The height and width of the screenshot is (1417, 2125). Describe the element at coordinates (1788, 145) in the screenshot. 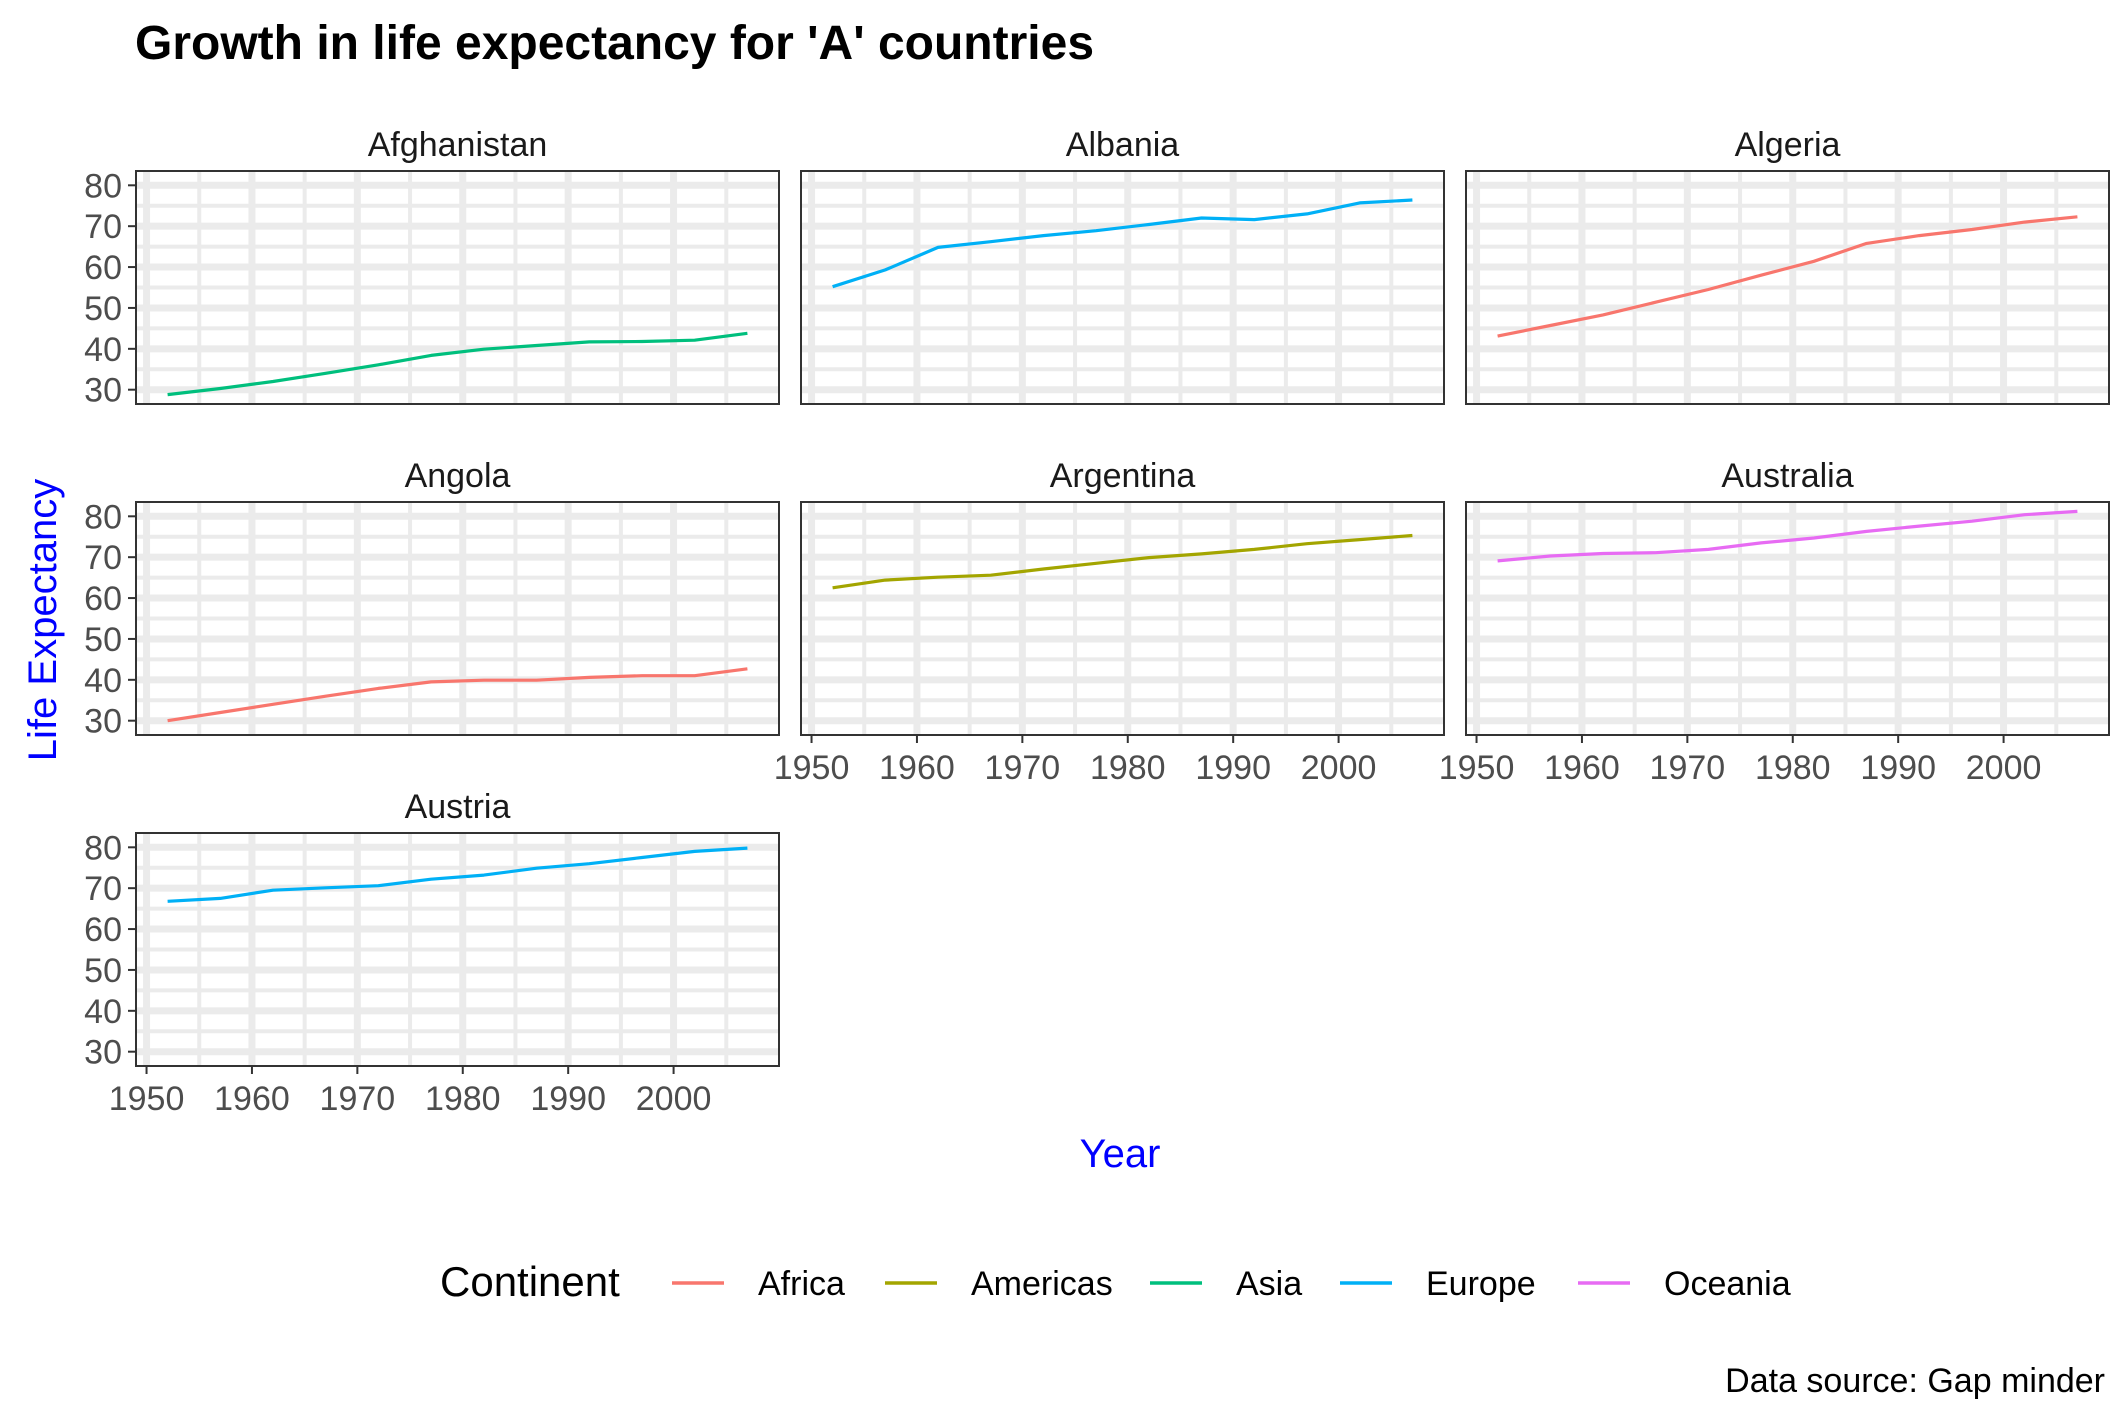

I see `panel-title-algeria: Algeria` at that location.